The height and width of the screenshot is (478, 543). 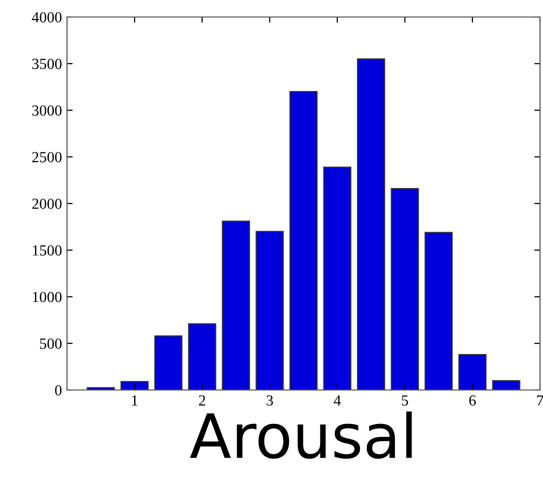 I want to click on y-tick-label: 4000, so click(x=47, y=17).